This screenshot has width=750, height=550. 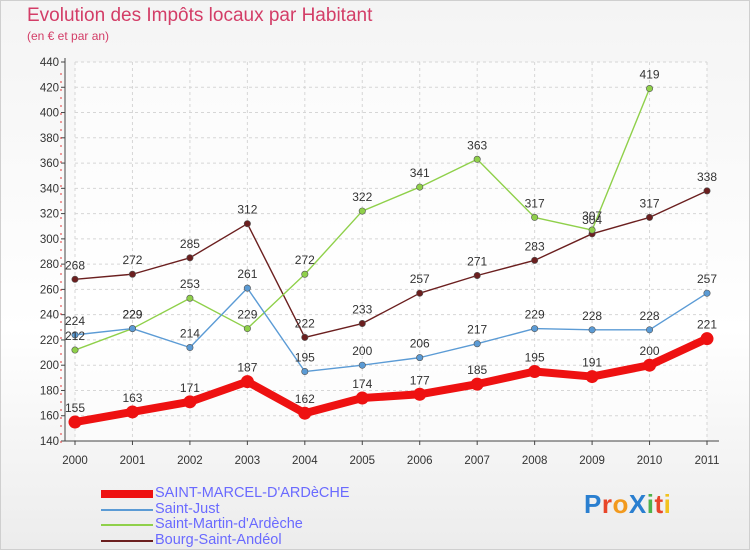 I want to click on data-label: 212, so click(x=75, y=336).